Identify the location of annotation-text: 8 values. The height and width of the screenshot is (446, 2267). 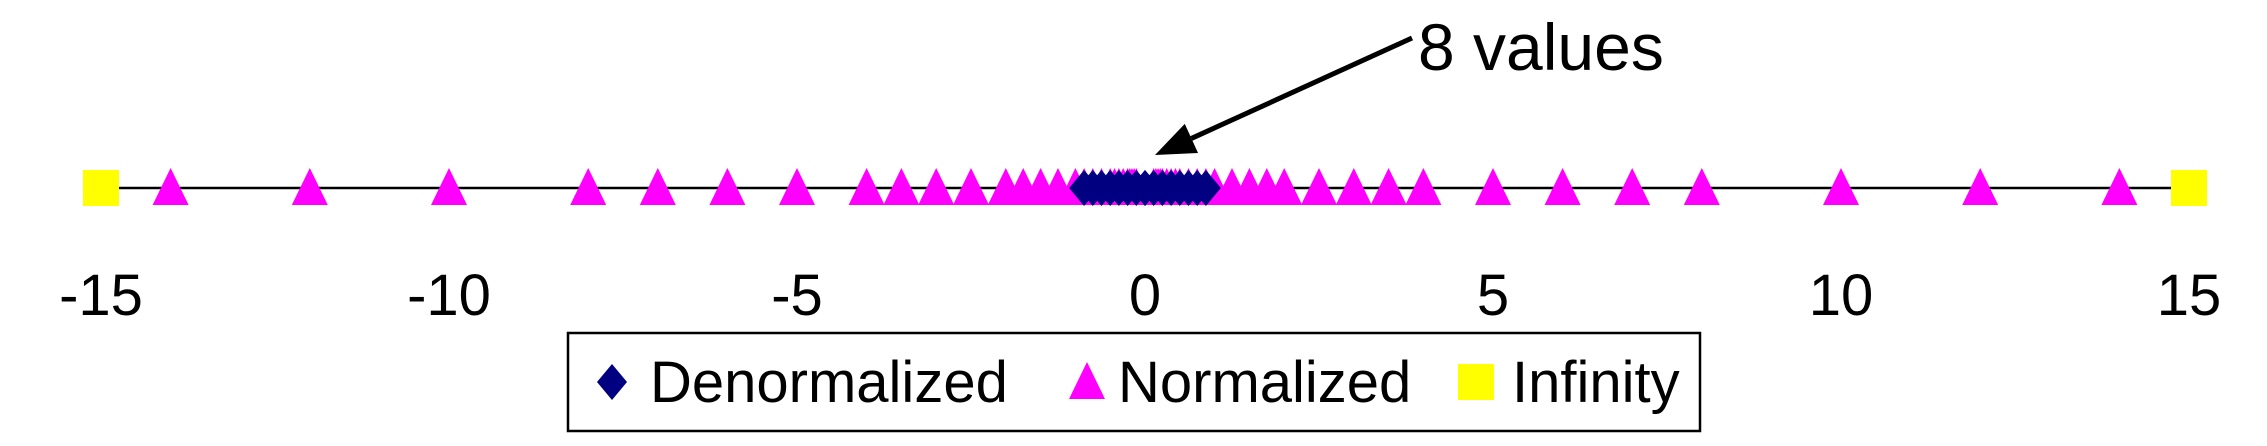
(1541, 47).